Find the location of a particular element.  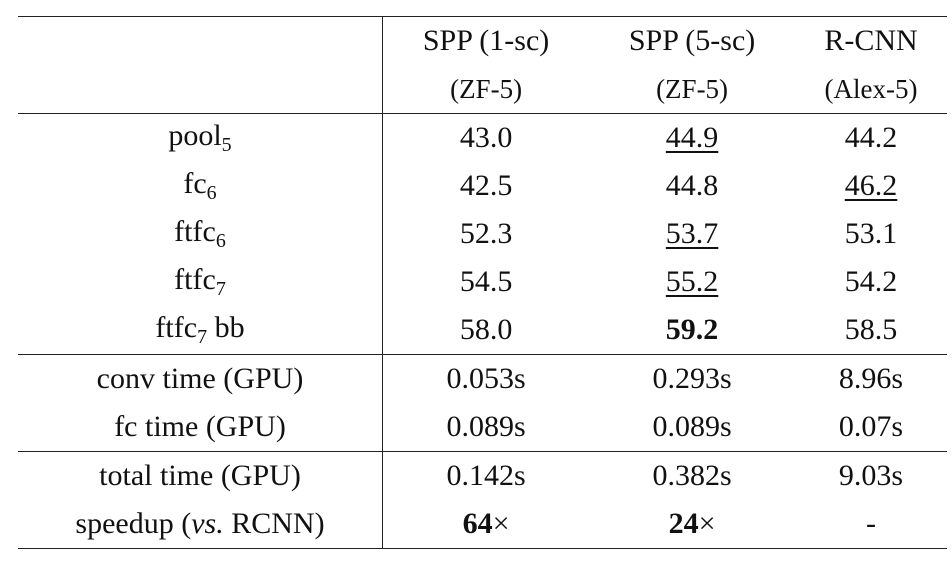

row-label: total time (GPU) is located at coordinates (200, 475).